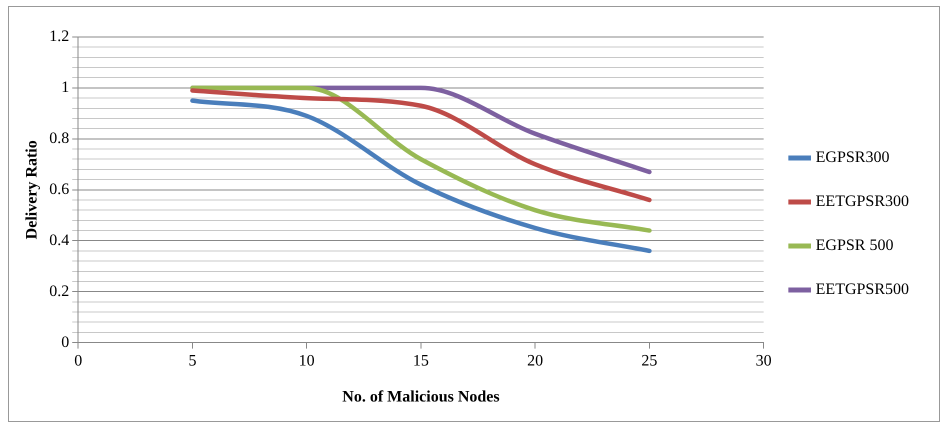 The height and width of the screenshot is (426, 944). What do you see at coordinates (421, 145) in the screenshot?
I see `line-series` at bounding box center [421, 145].